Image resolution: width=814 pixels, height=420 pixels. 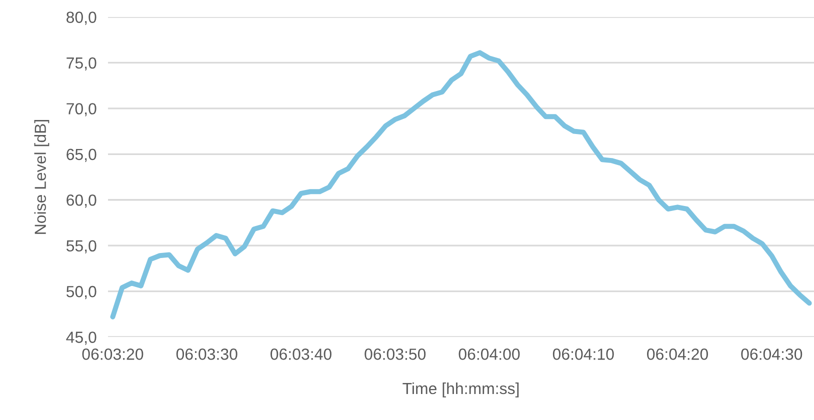 I want to click on x-tick-label: 06:03:40, so click(x=301, y=354).